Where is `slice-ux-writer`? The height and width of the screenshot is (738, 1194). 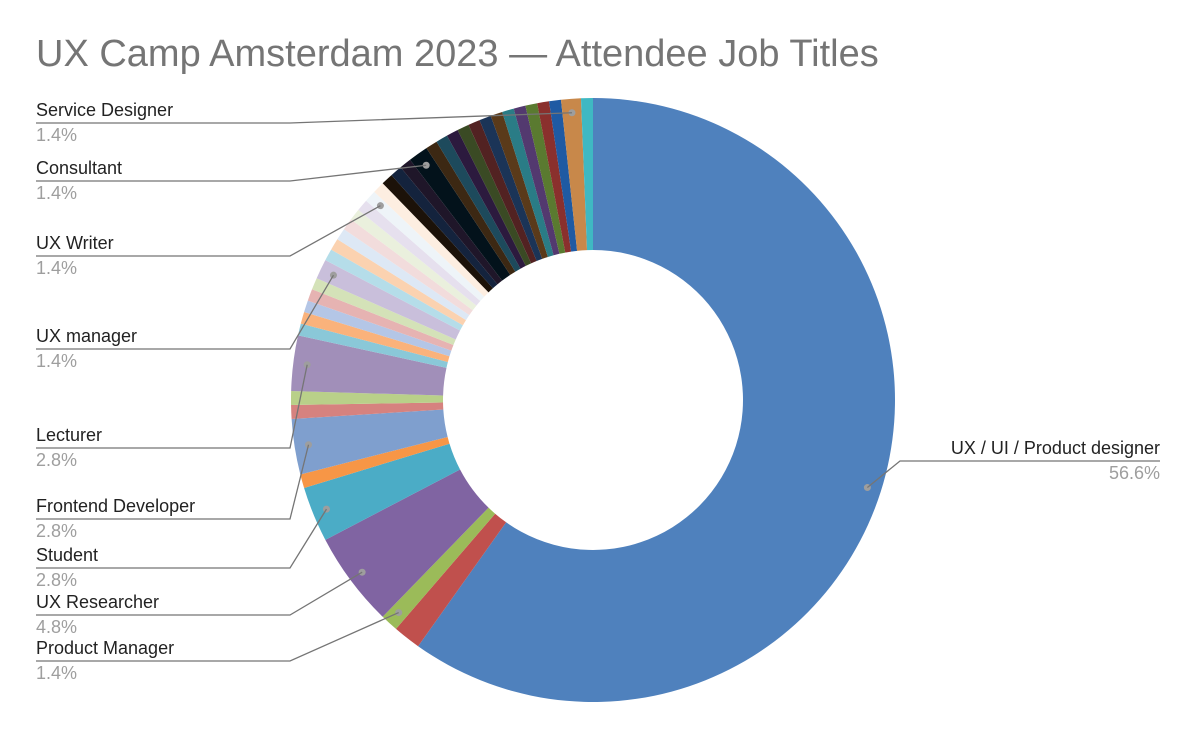
slice-ux-writer is located at coordinates (425, 246).